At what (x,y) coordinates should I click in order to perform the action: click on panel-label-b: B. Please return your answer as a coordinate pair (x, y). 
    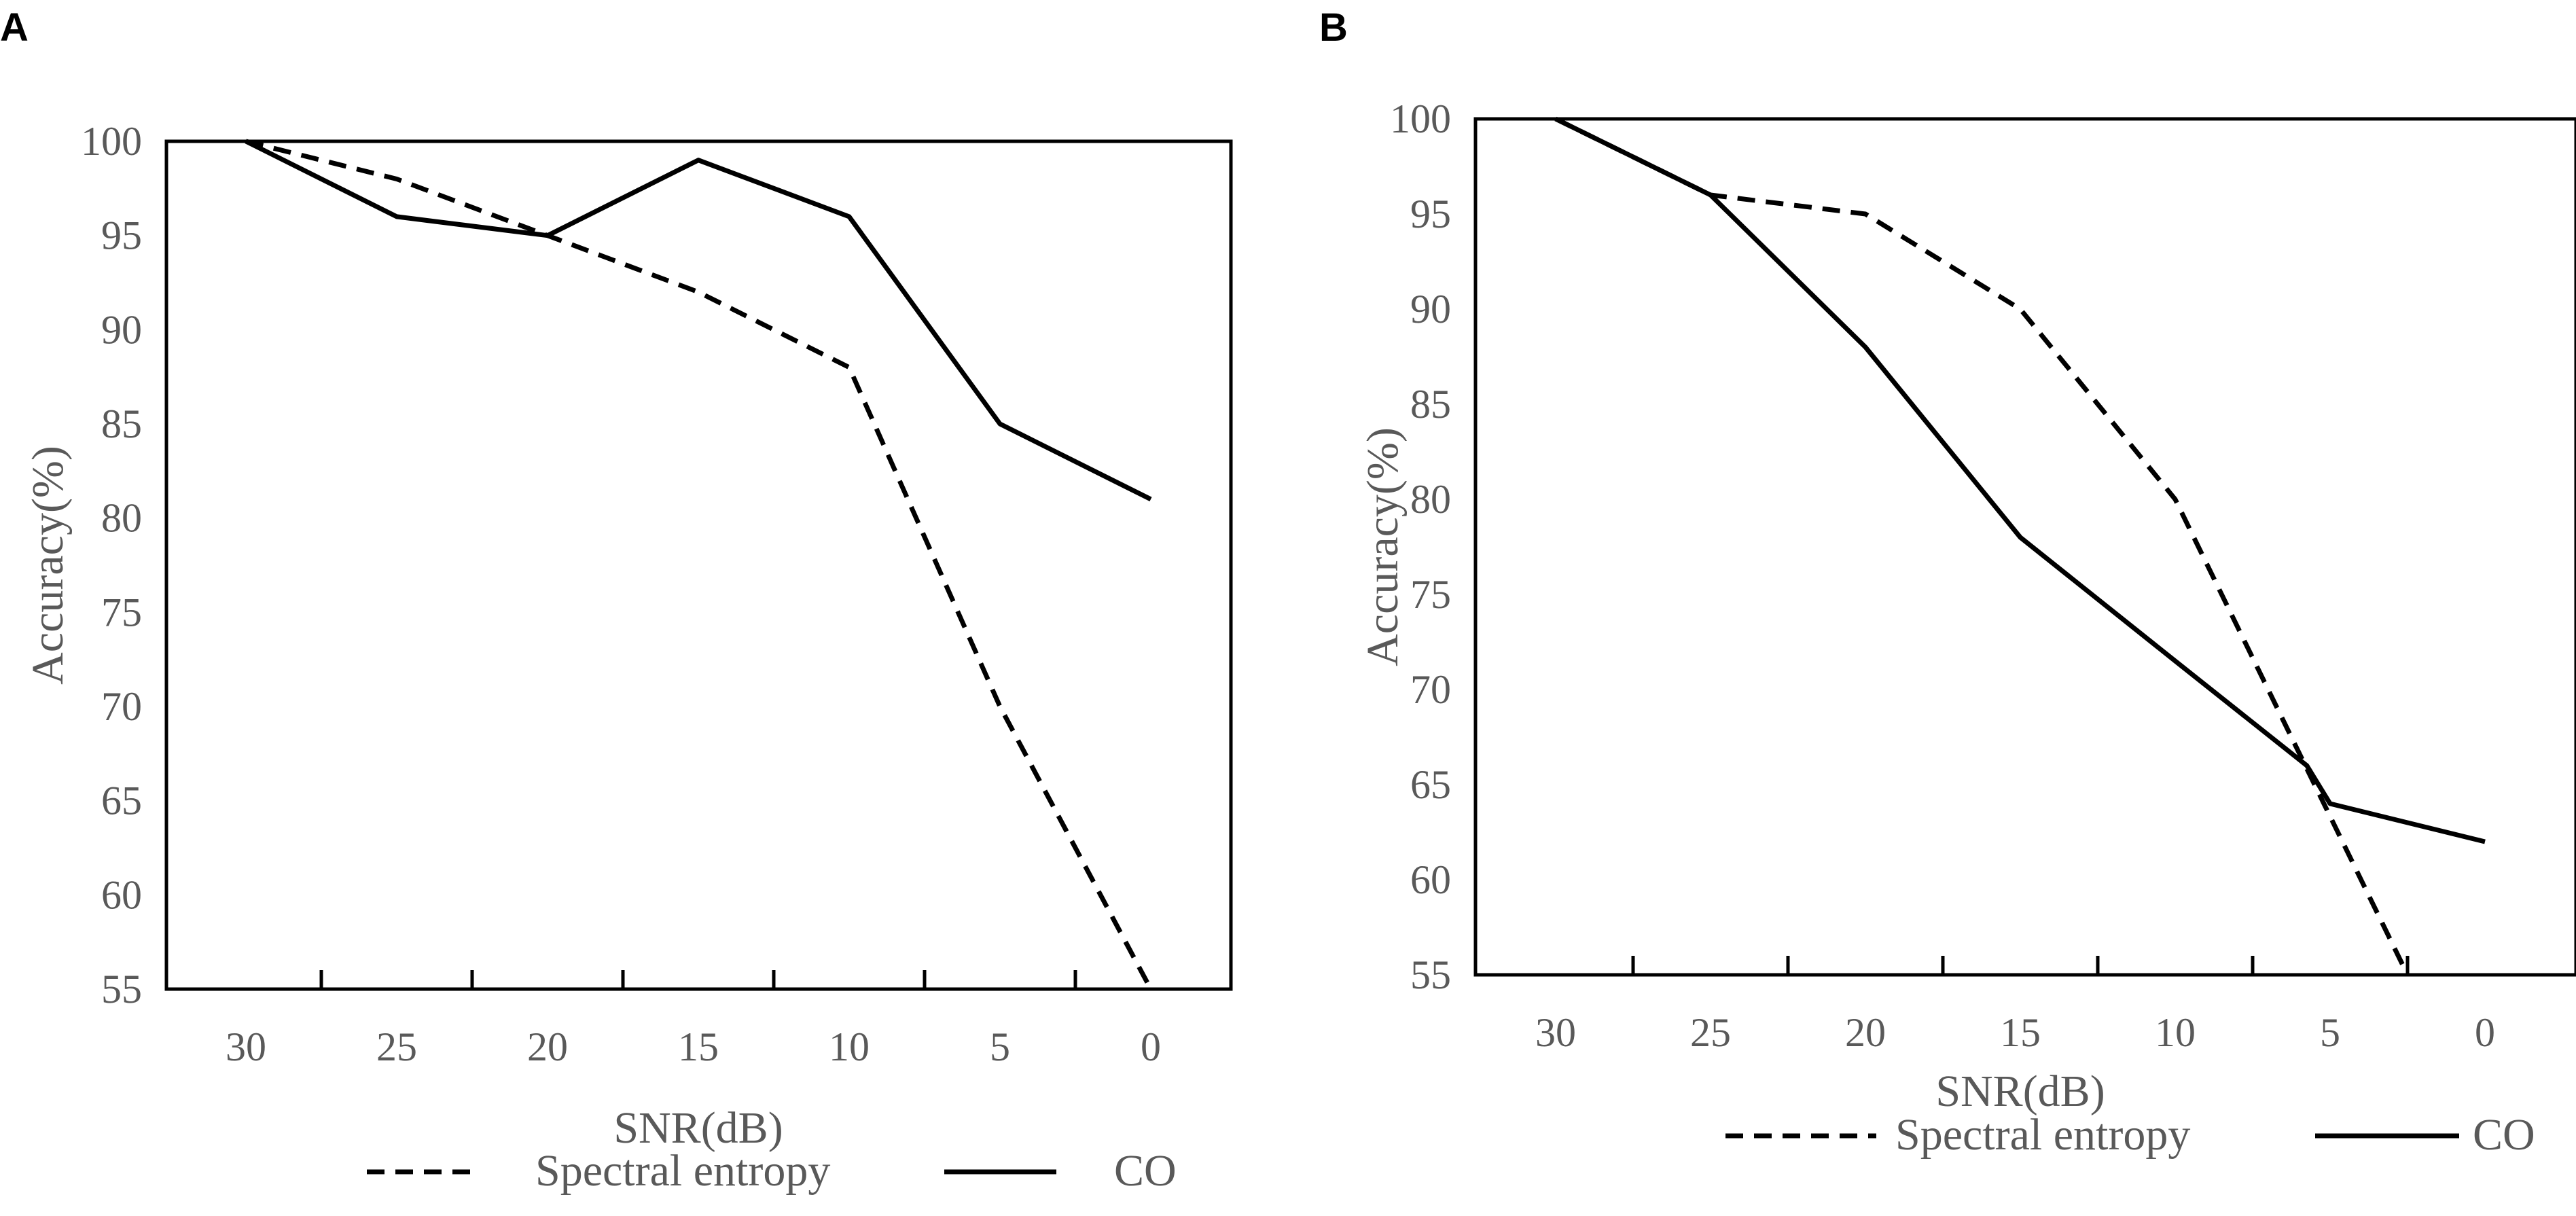
    Looking at the image, I should click on (1333, 27).